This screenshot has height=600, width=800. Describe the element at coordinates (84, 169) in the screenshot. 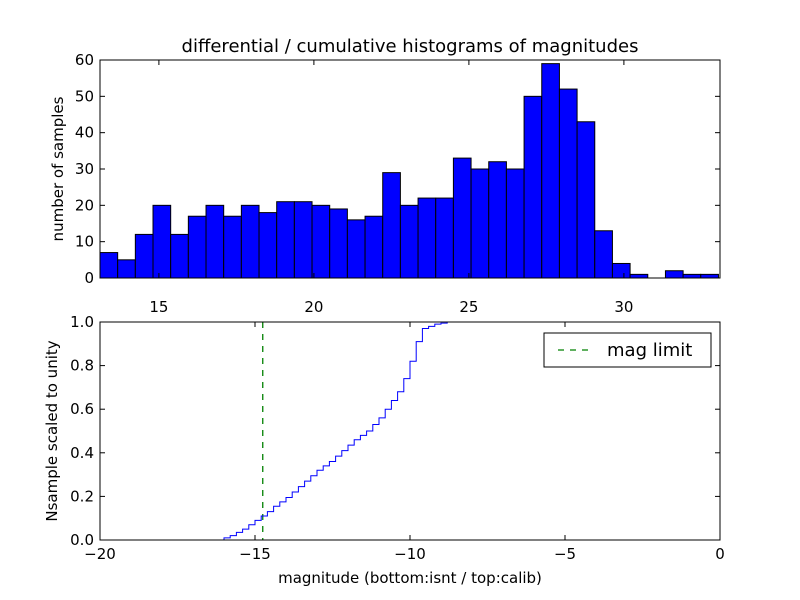

I see `y-tick-label: 30` at that location.